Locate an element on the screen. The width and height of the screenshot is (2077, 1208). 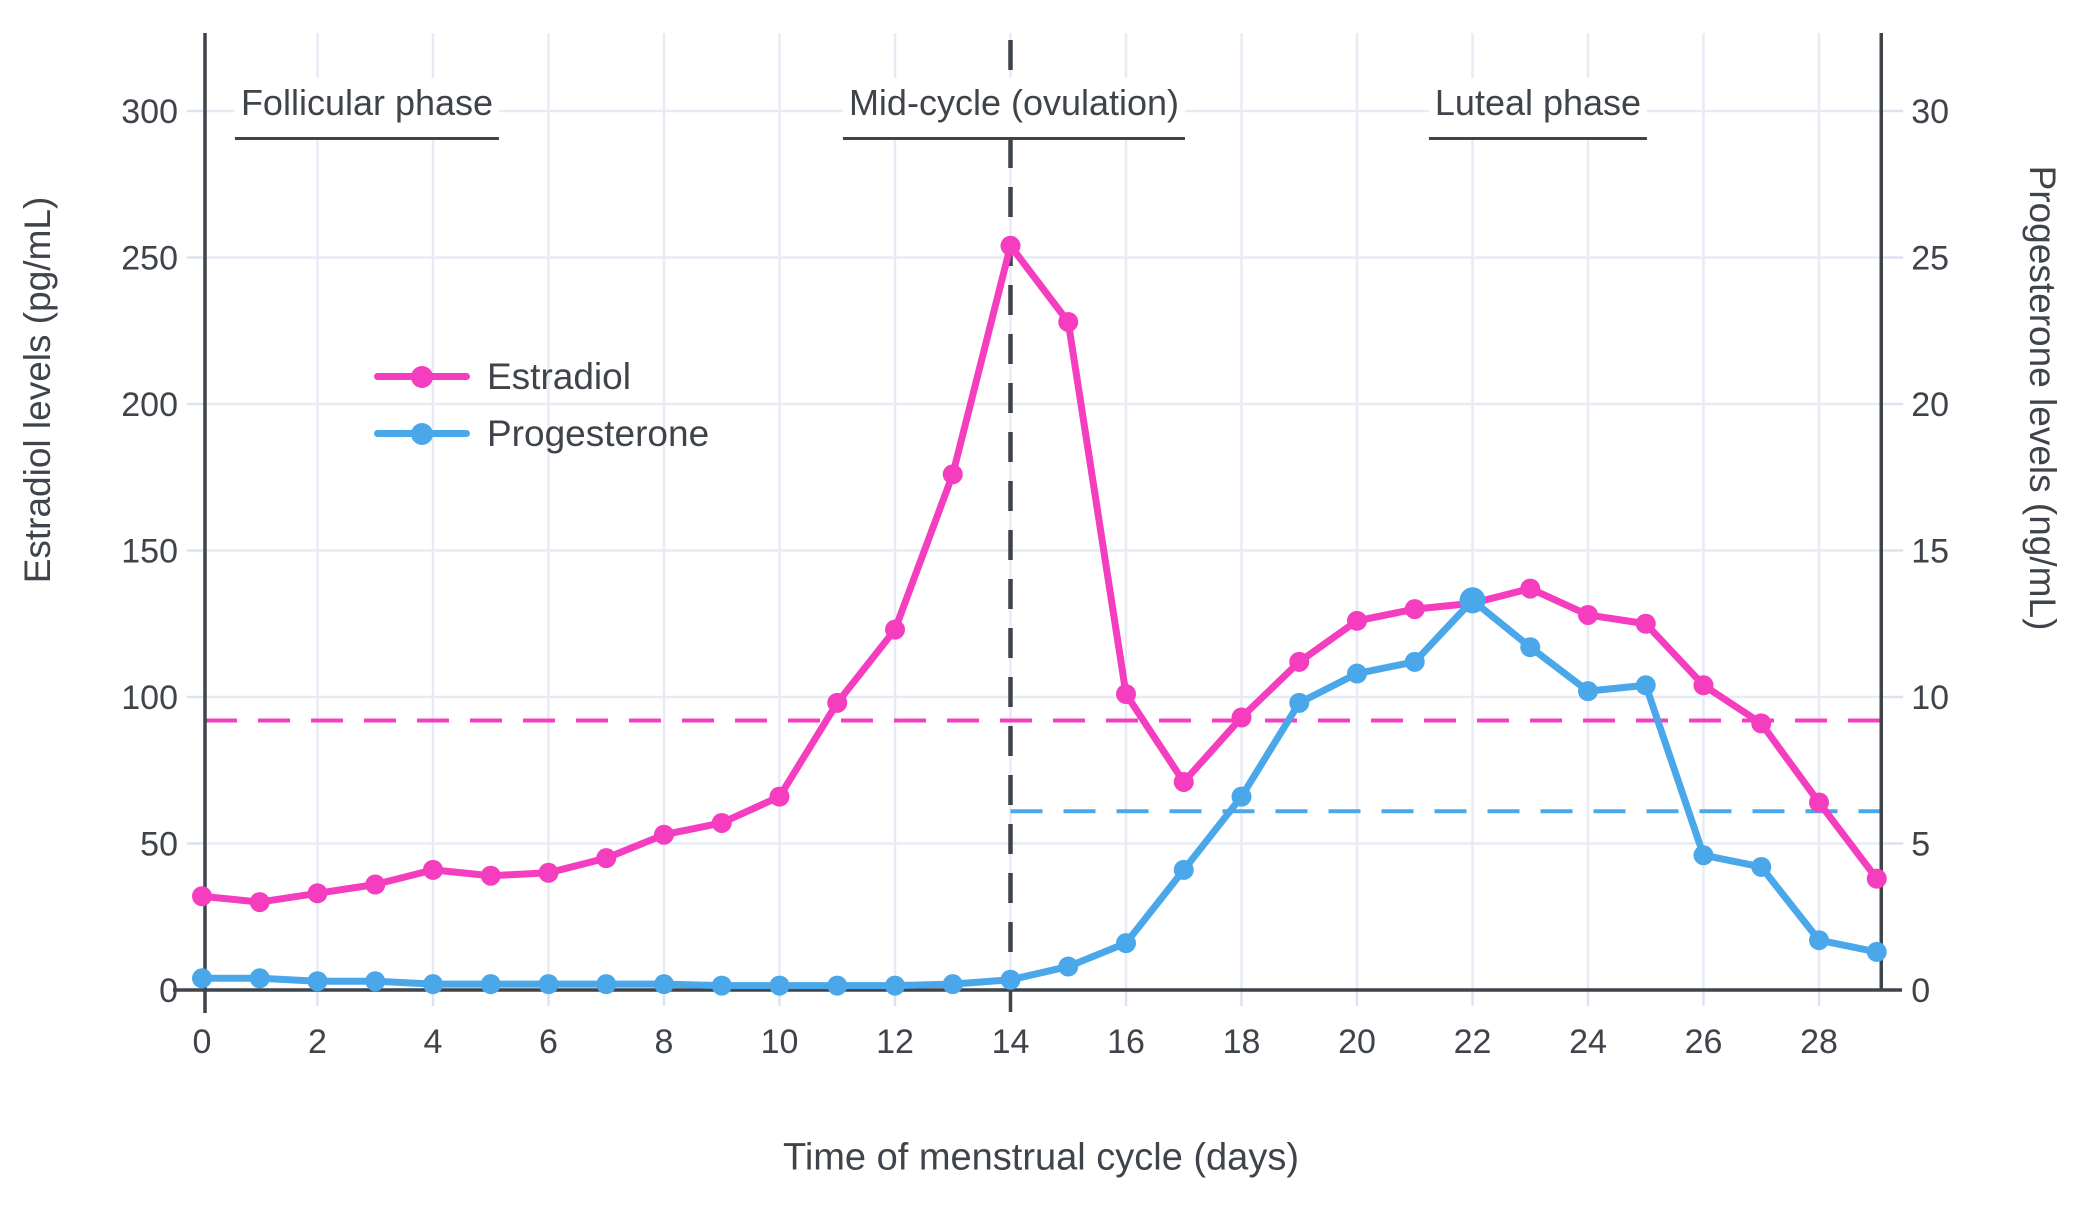
legend-label-estradiol: Estradiol is located at coordinates (559, 376).